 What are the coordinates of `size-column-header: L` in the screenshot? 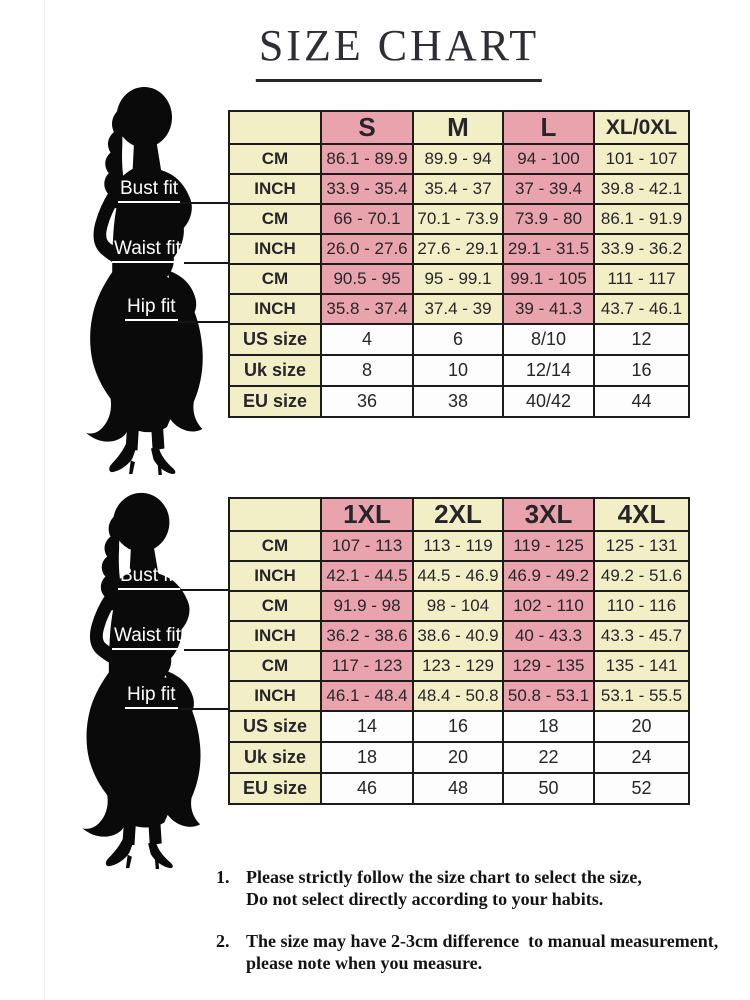 It's located at (548, 127).